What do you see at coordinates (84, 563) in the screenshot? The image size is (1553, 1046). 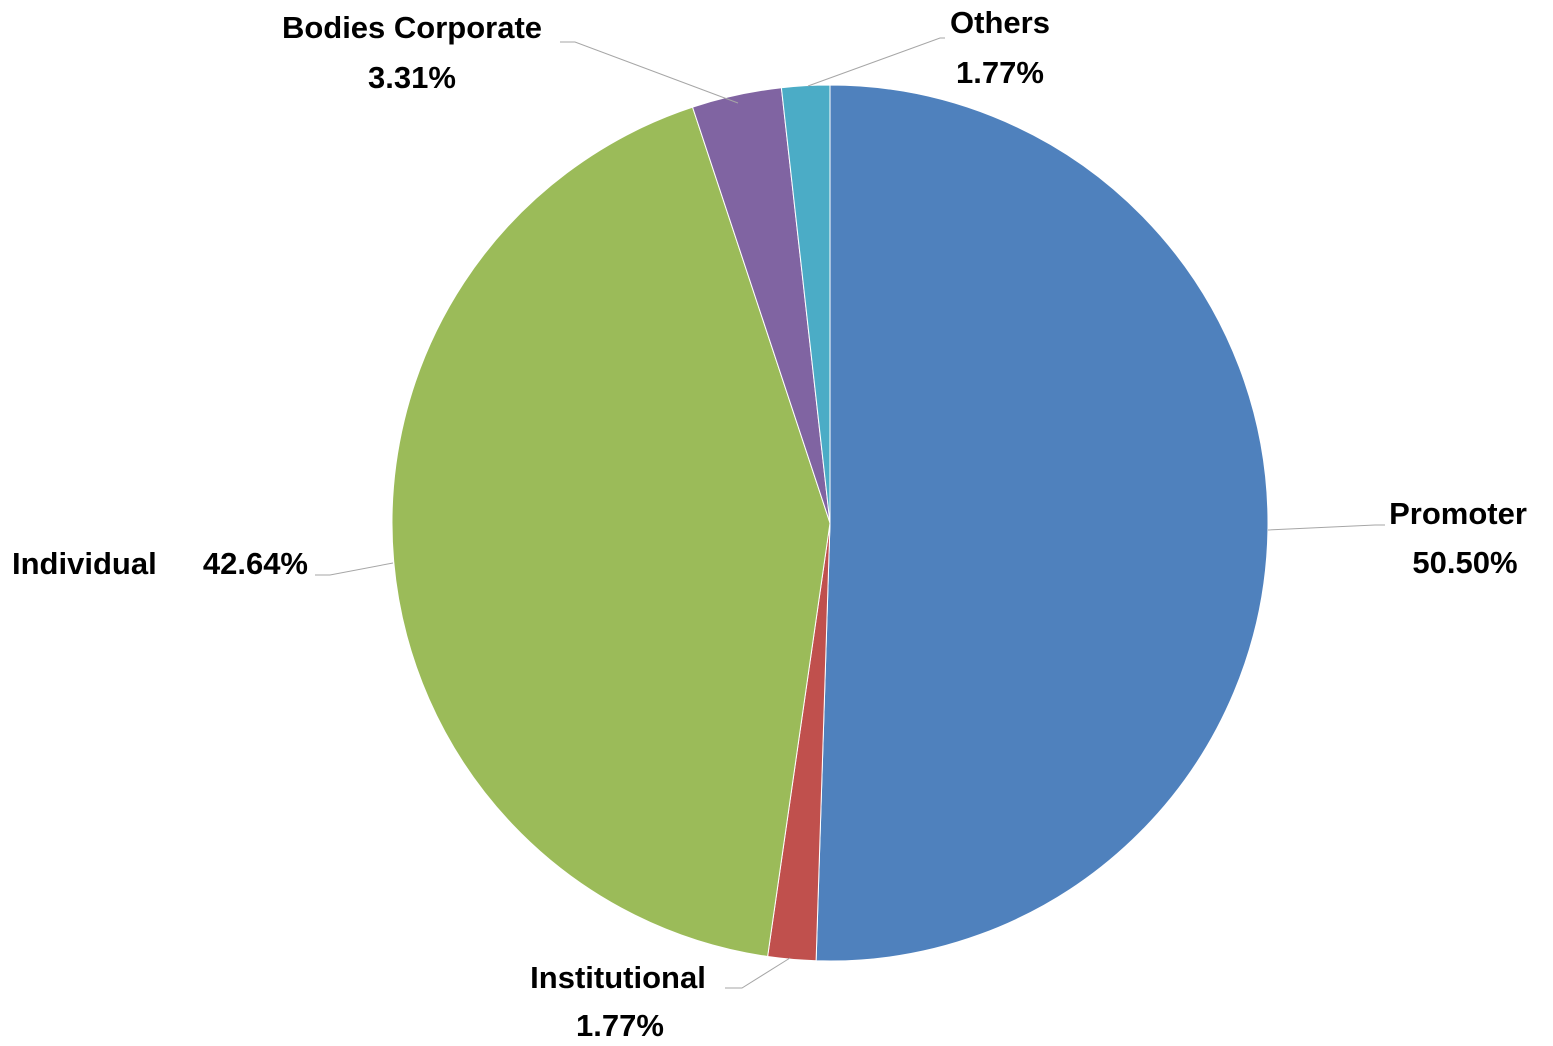 I see `slice-label: Individual` at bounding box center [84, 563].